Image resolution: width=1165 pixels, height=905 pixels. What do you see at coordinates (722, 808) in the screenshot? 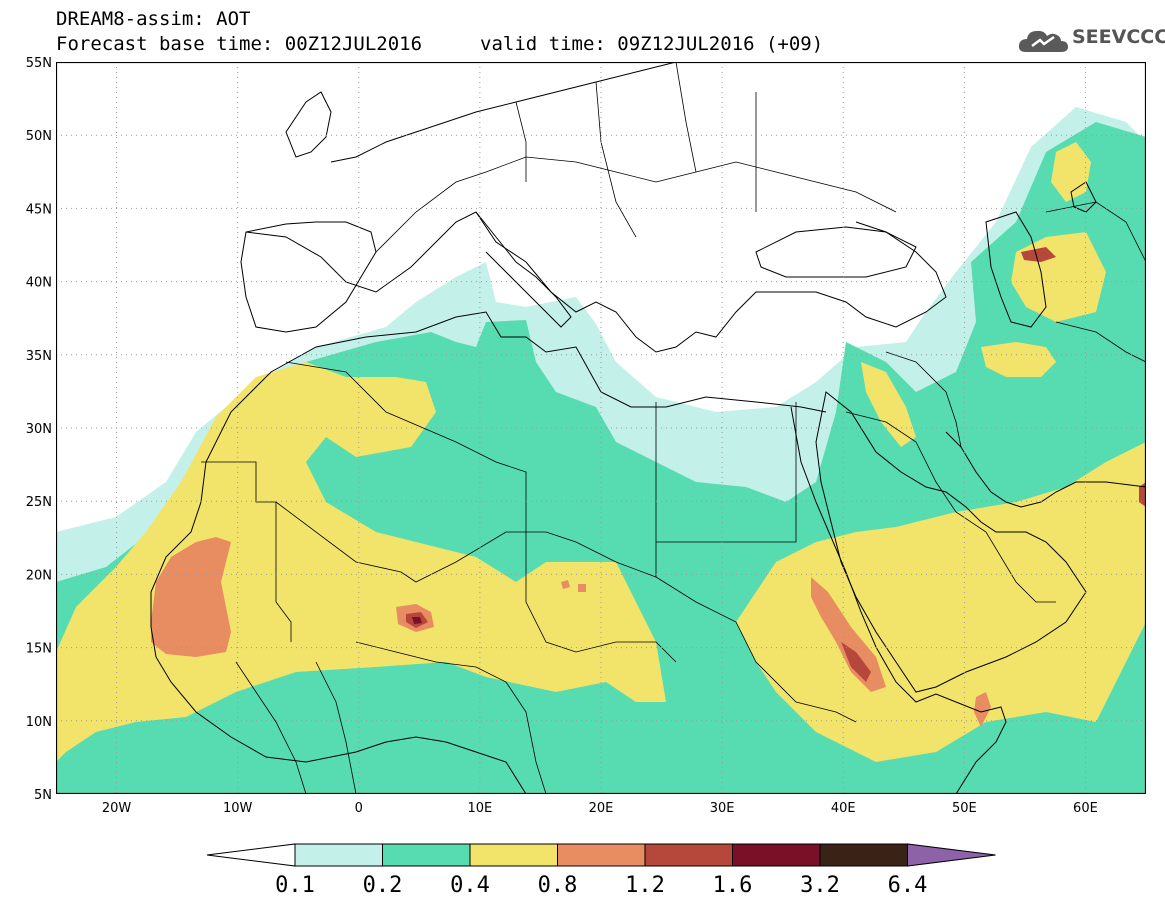
I see `lon-label: 30E` at bounding box center [722, 808].